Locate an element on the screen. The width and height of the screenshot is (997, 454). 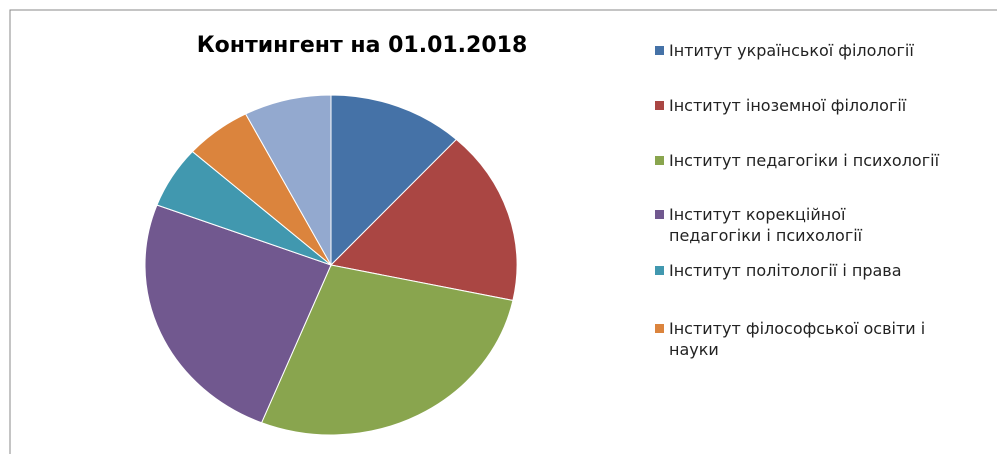
legend-item: Інститут педагогіки і психології is located at coordinates (797, 160).